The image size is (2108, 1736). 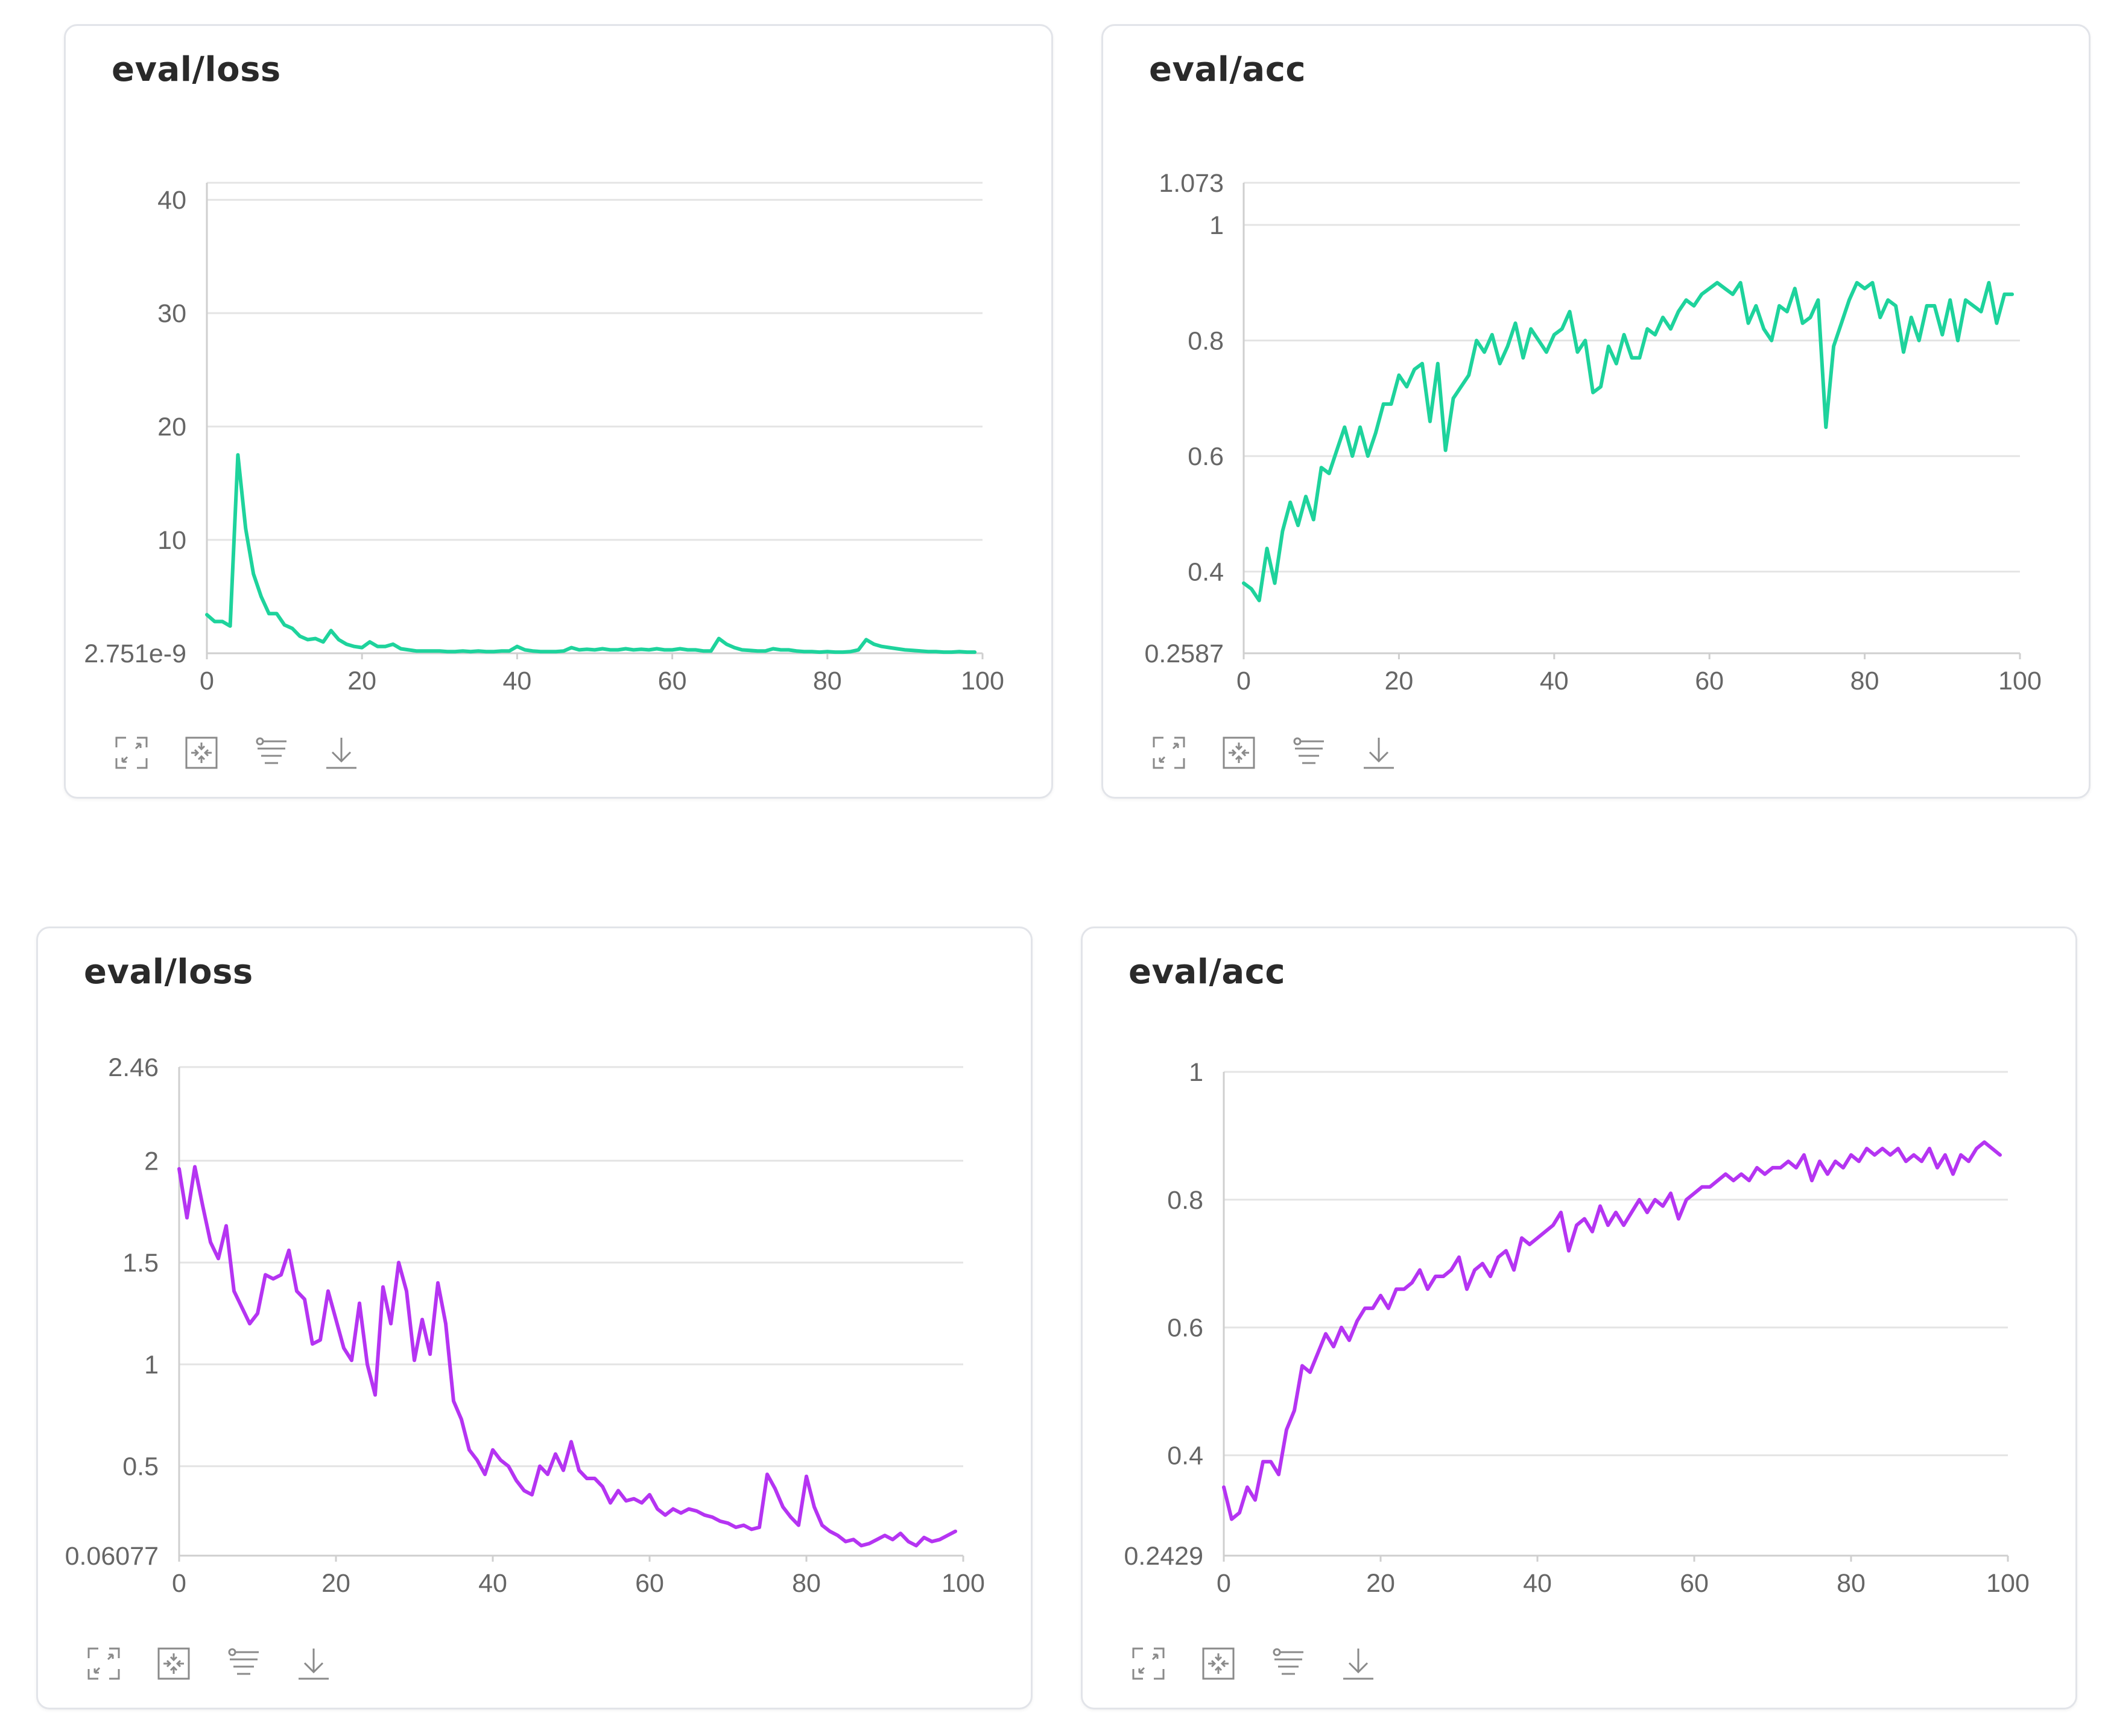 I want to click on y-tick-label: 20, so click(x=171, y=427).